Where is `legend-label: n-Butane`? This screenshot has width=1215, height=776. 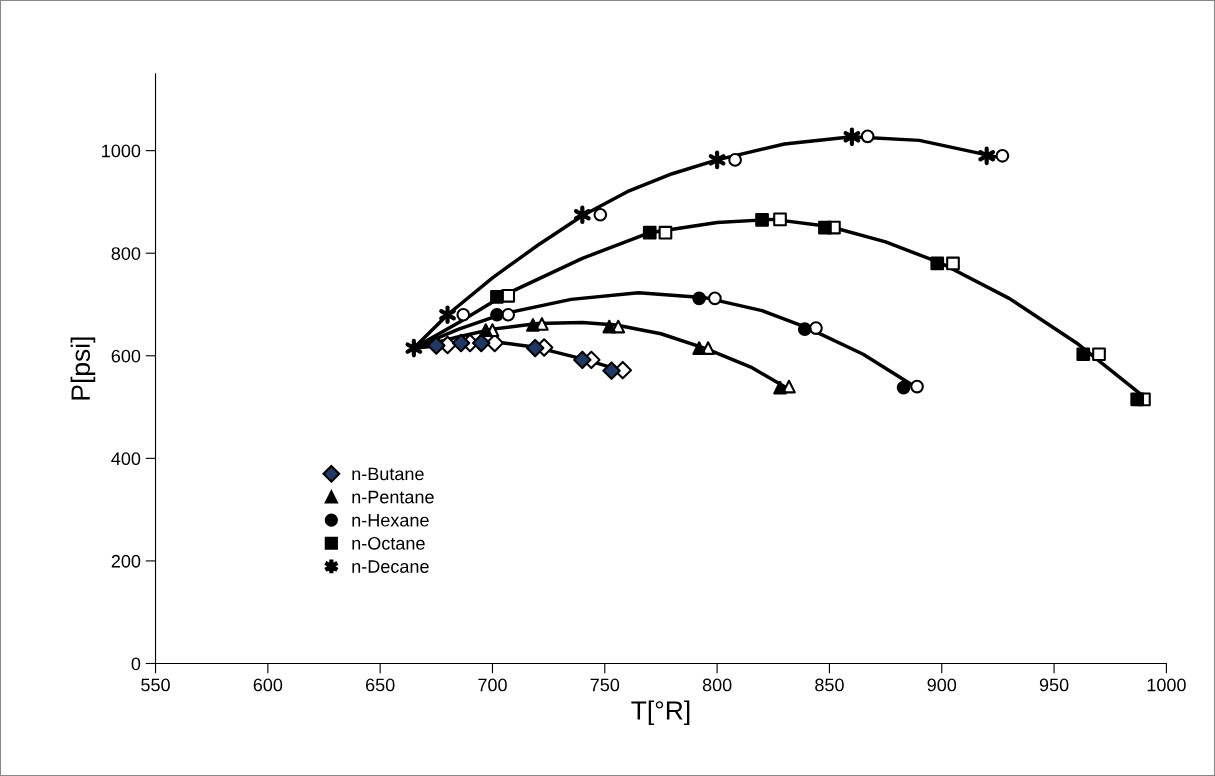
legend-label: n-Butane is located at coordinates (388, 474).